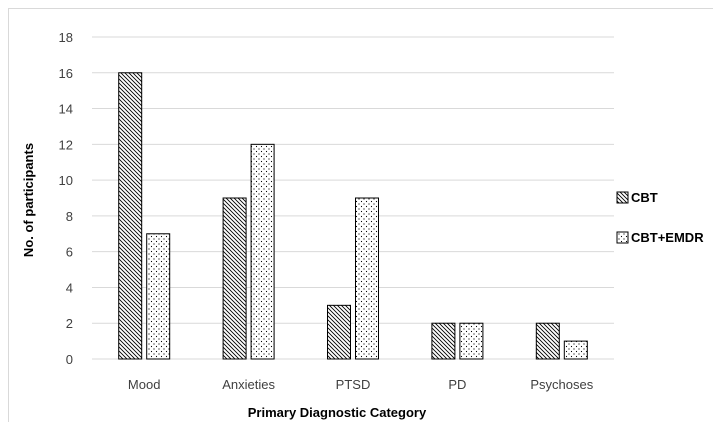 This screenshot has height=423, width=714. What do you see at coordinates (66, 109) in the screenshot?
I see `y-tick-label: 14` at bounding box center [66, 109].